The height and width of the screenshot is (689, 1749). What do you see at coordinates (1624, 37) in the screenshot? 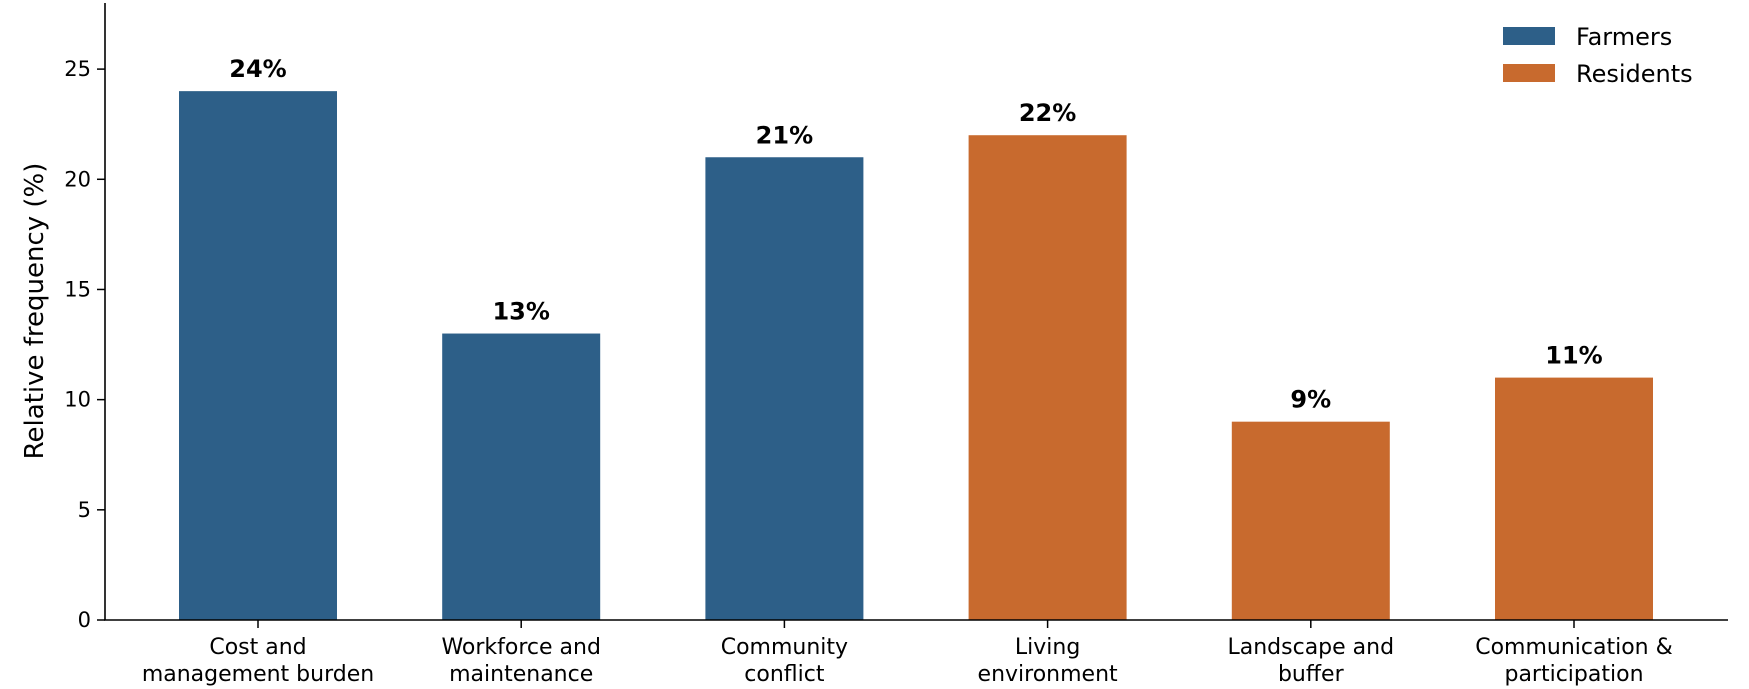
I see `legend-label-farmers: Farmers` at bounding box center [1624, 37].